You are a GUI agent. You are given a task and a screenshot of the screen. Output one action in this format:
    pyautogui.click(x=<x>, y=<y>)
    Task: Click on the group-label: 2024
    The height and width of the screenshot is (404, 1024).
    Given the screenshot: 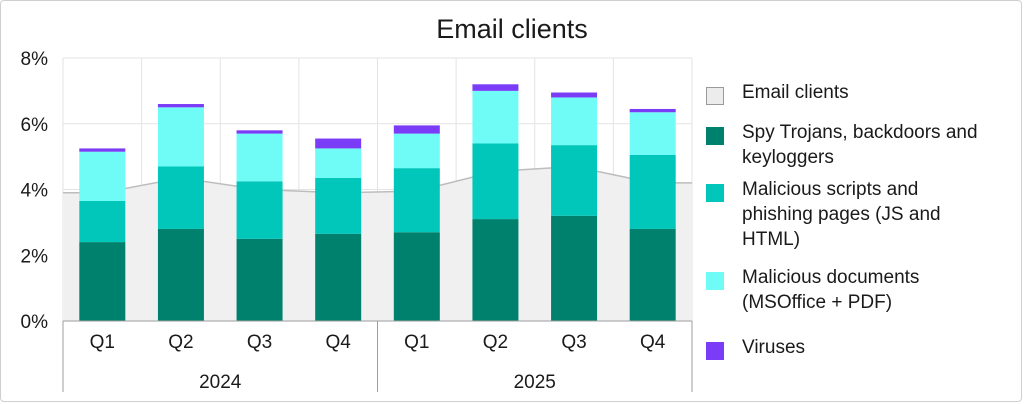 What is the action you would take?
    pyautogui.click(x=220, y=382)
    